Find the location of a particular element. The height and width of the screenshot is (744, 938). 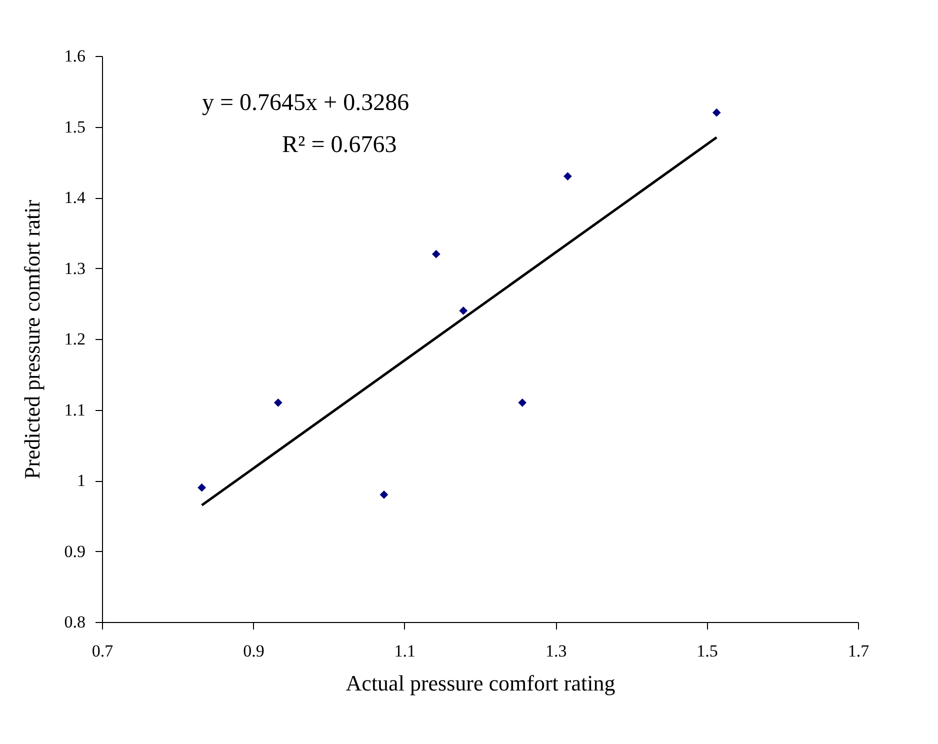

x-tick-label: 0.9 is located at coordinates (253, 651).